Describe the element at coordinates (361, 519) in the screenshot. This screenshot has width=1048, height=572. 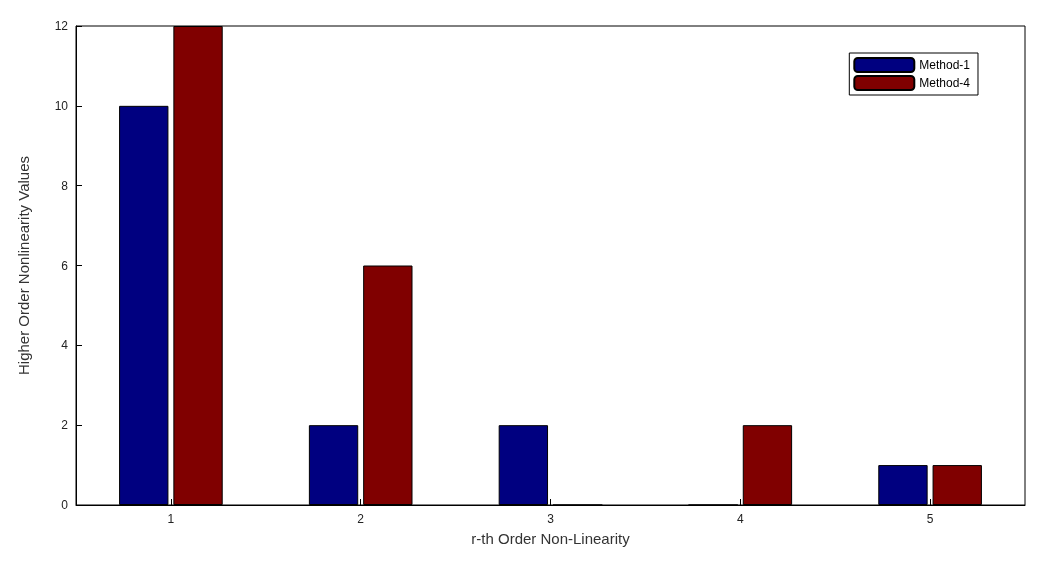
I see `x-tick-label: 2` at that location.